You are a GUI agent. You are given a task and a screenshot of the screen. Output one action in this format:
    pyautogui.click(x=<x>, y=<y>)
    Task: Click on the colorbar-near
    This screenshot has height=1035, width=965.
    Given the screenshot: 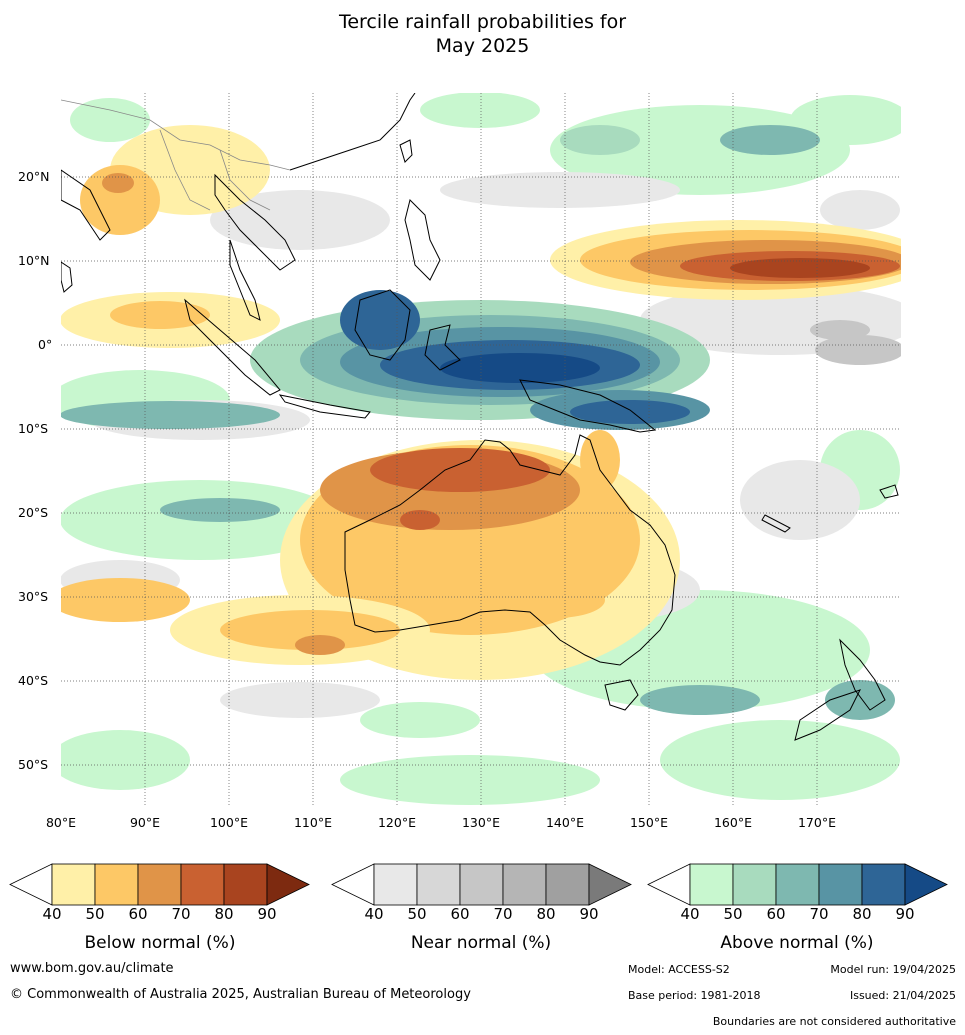 What is the action you would take?
    pyautogui.click(x=481, y=884)
    